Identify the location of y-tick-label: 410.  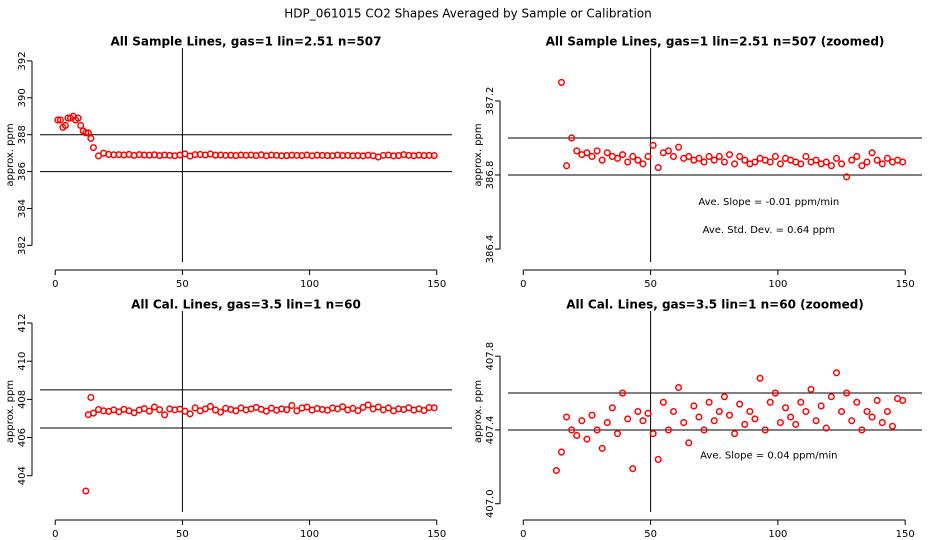
(22, 361).